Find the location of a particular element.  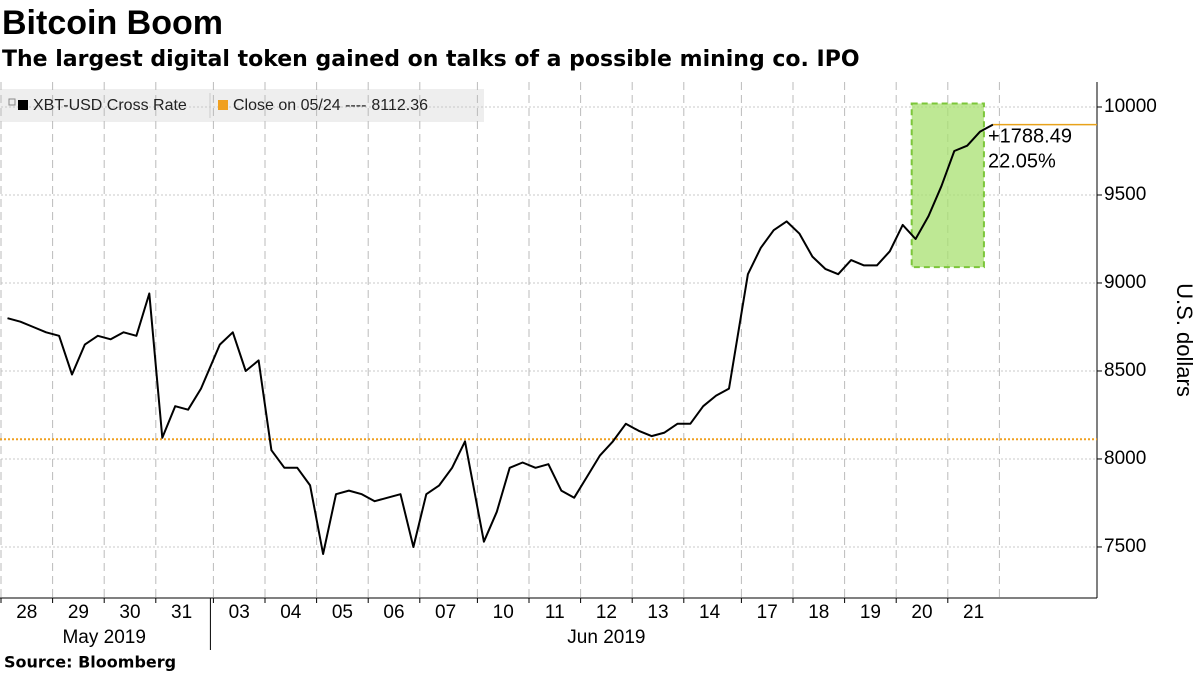

legend-label: XBT-USD Cross Rate is located at coordinates (110, 105).